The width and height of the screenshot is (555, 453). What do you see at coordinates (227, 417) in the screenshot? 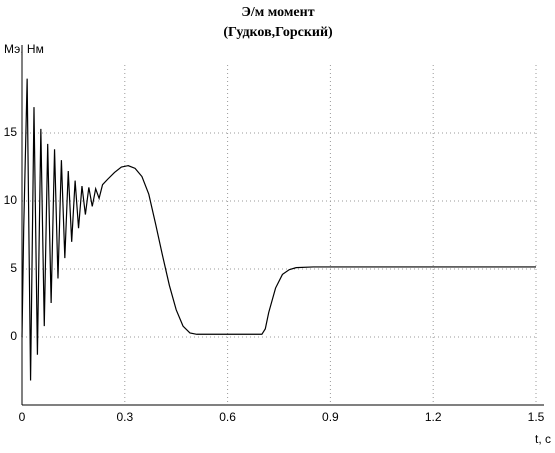
I see `x-tick-label: 0.6` at bounding box center [227, 417].